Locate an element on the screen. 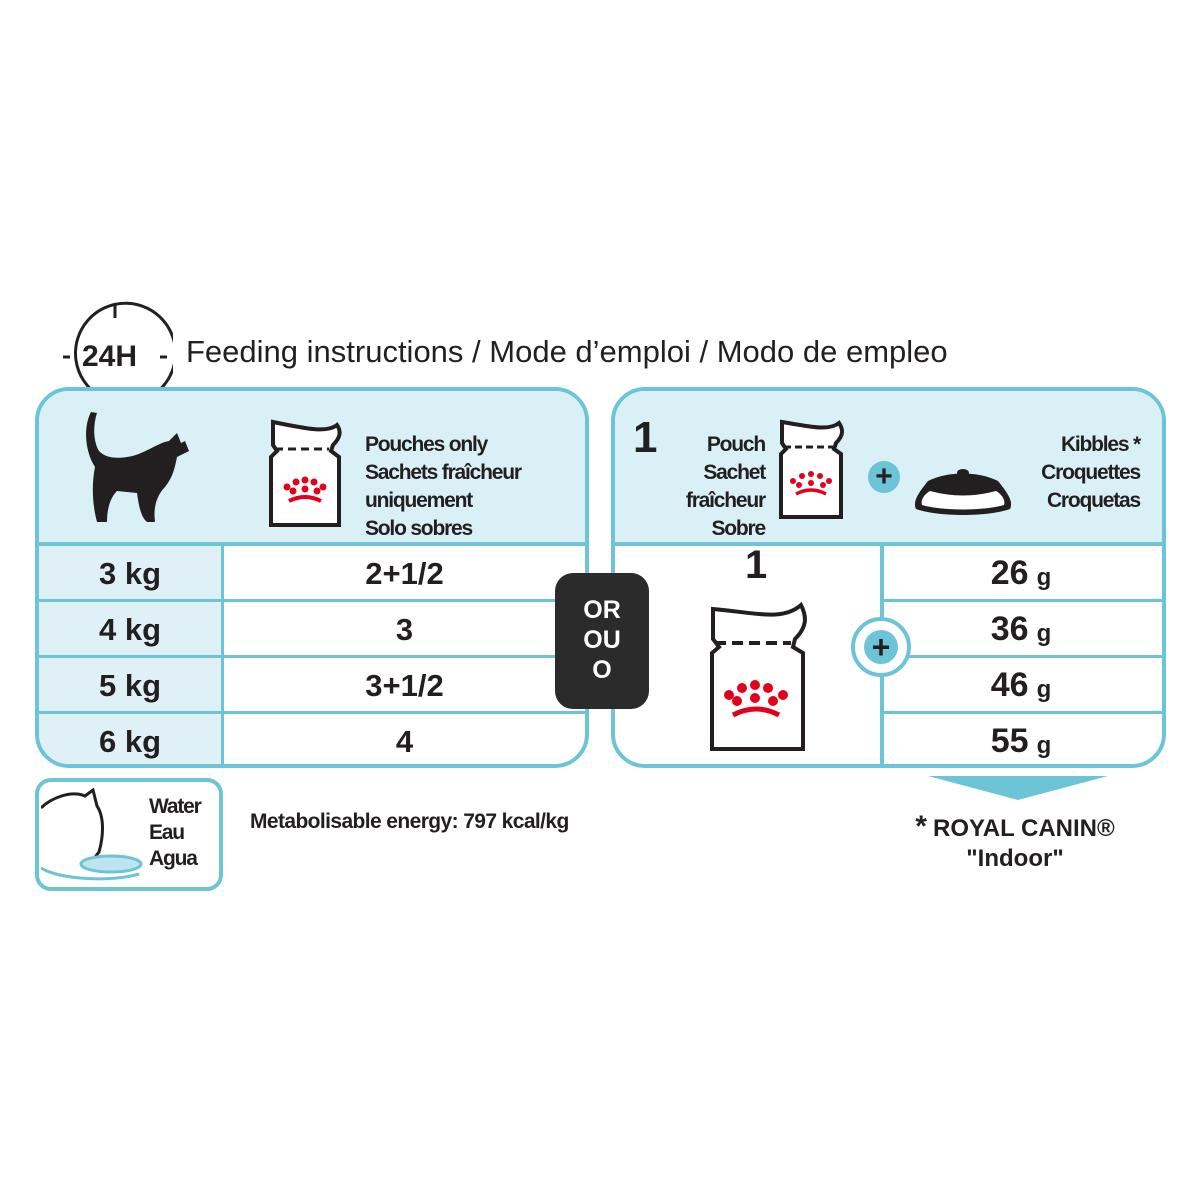 This screenshot has width=1200, height=1200. pouches: 3 is located at coordinates (404, 629).